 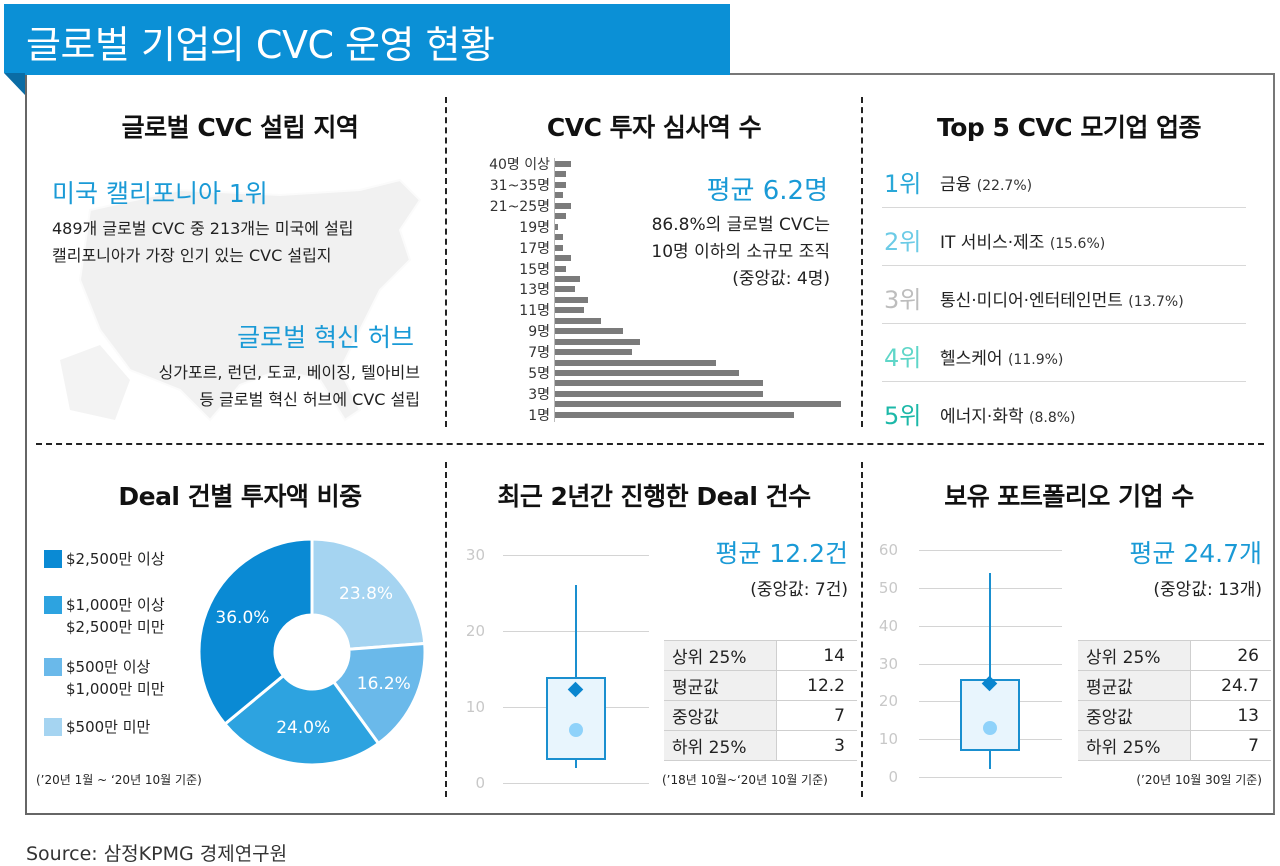 I want to click on stats-row: 상위 25% 26, so click(x=1174, y=655).